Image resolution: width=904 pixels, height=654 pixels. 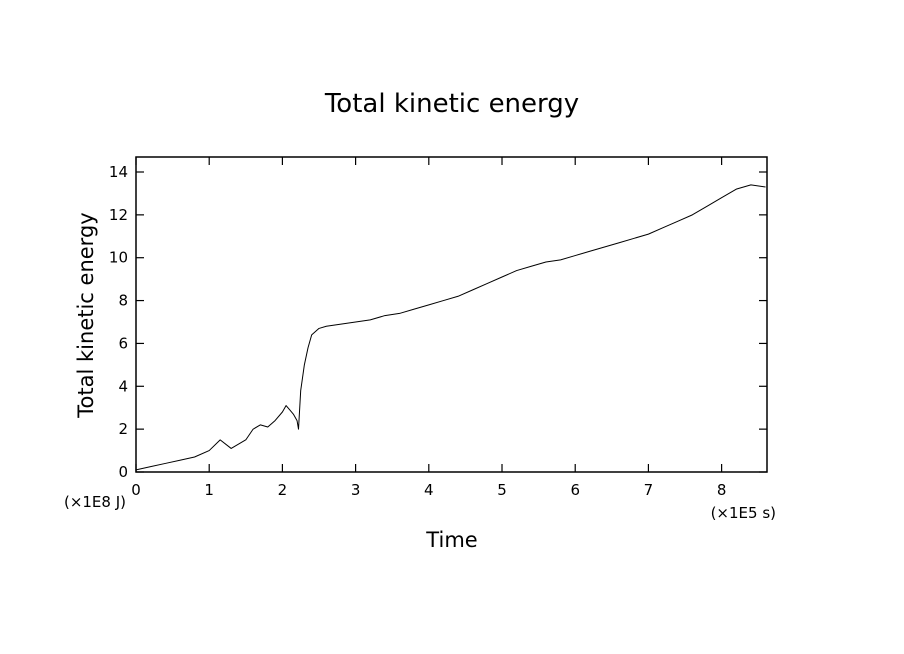 I want to click on y-tick-label: 2, so click(x=123, y=429).